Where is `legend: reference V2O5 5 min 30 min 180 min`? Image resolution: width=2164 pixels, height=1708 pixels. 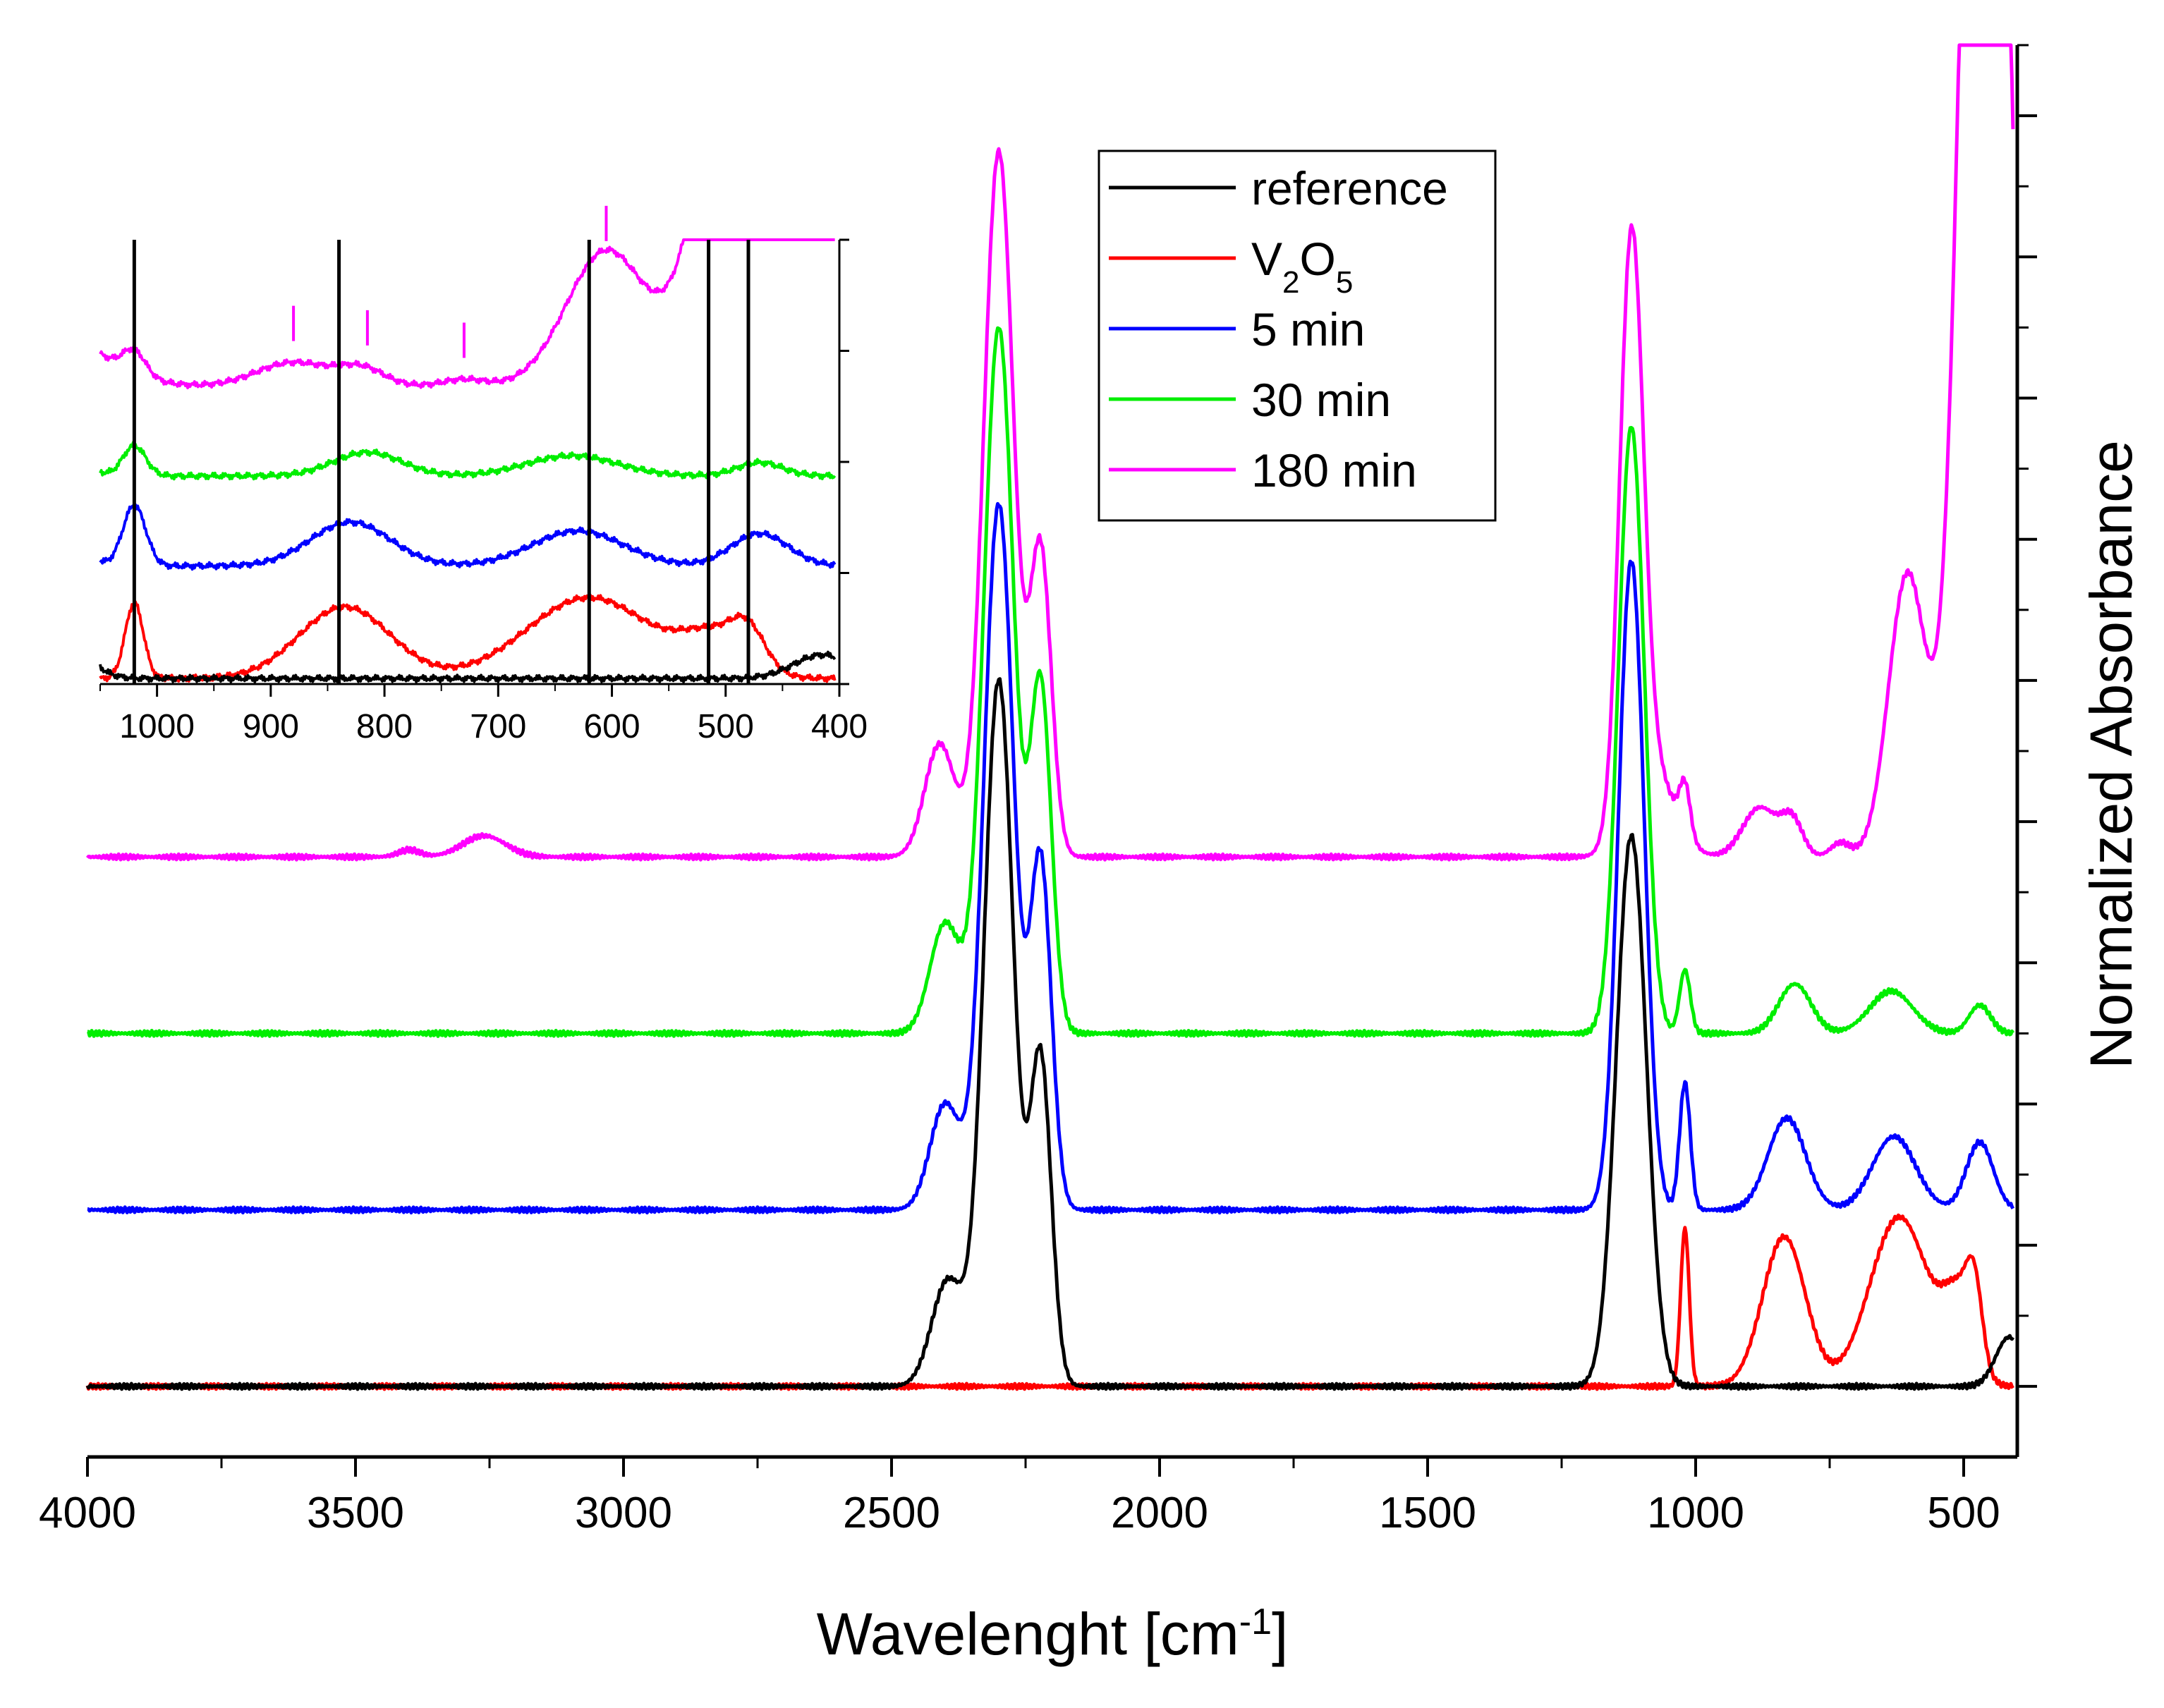 legend: reference V2O5 5 min 30 min 180 min is located at coordinates (1297, 336).